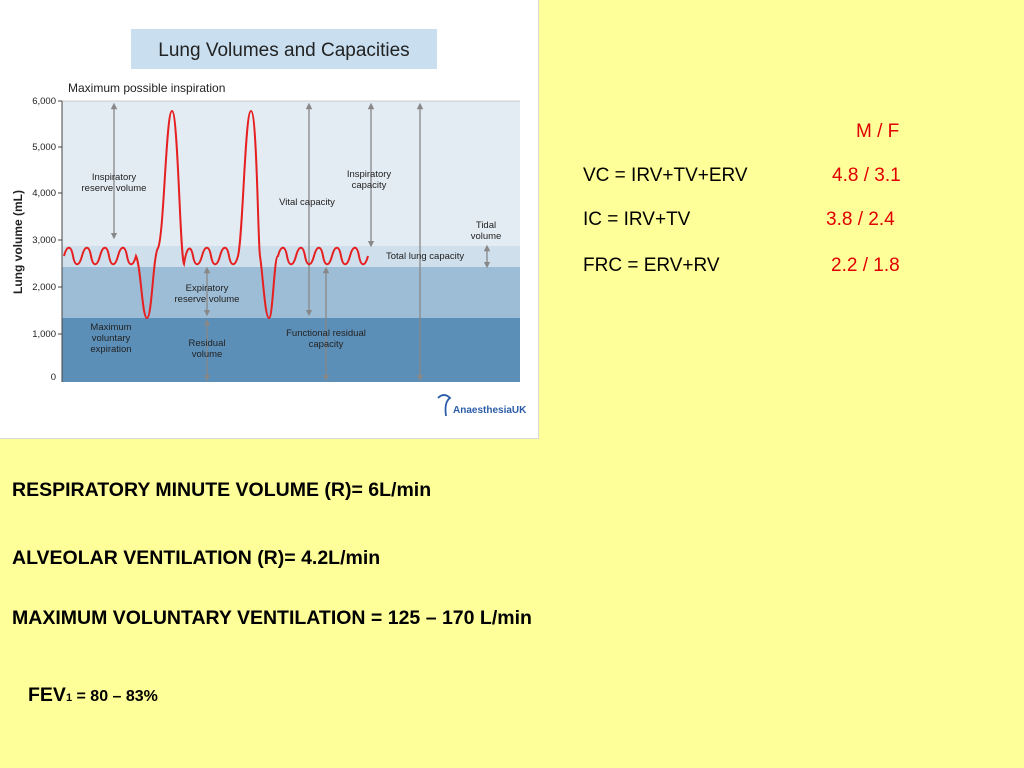 The width and height of the screenshot is (1024, 768). I want to click on mf-header: M / F, so click(878, 131).